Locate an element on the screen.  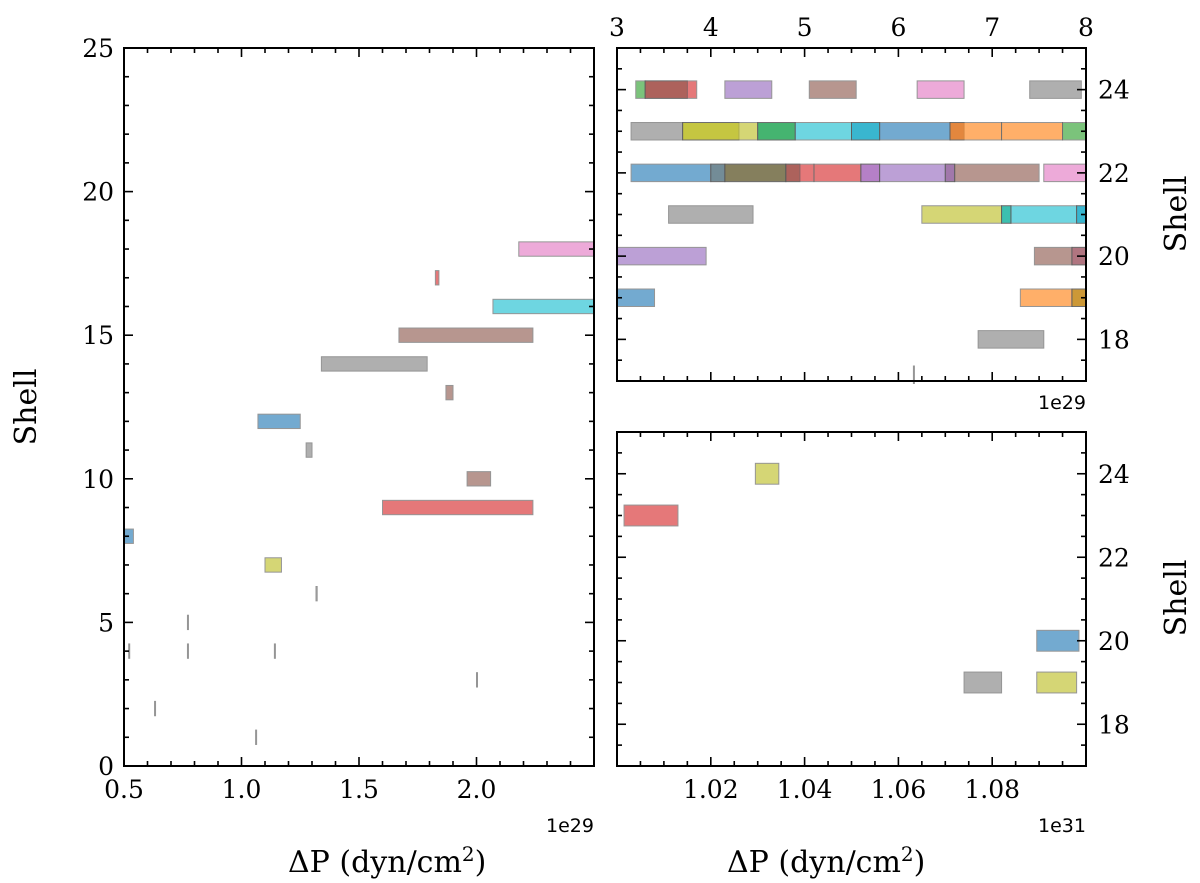
x-tick-label: 1.5 is located at coordinates (359, 789).